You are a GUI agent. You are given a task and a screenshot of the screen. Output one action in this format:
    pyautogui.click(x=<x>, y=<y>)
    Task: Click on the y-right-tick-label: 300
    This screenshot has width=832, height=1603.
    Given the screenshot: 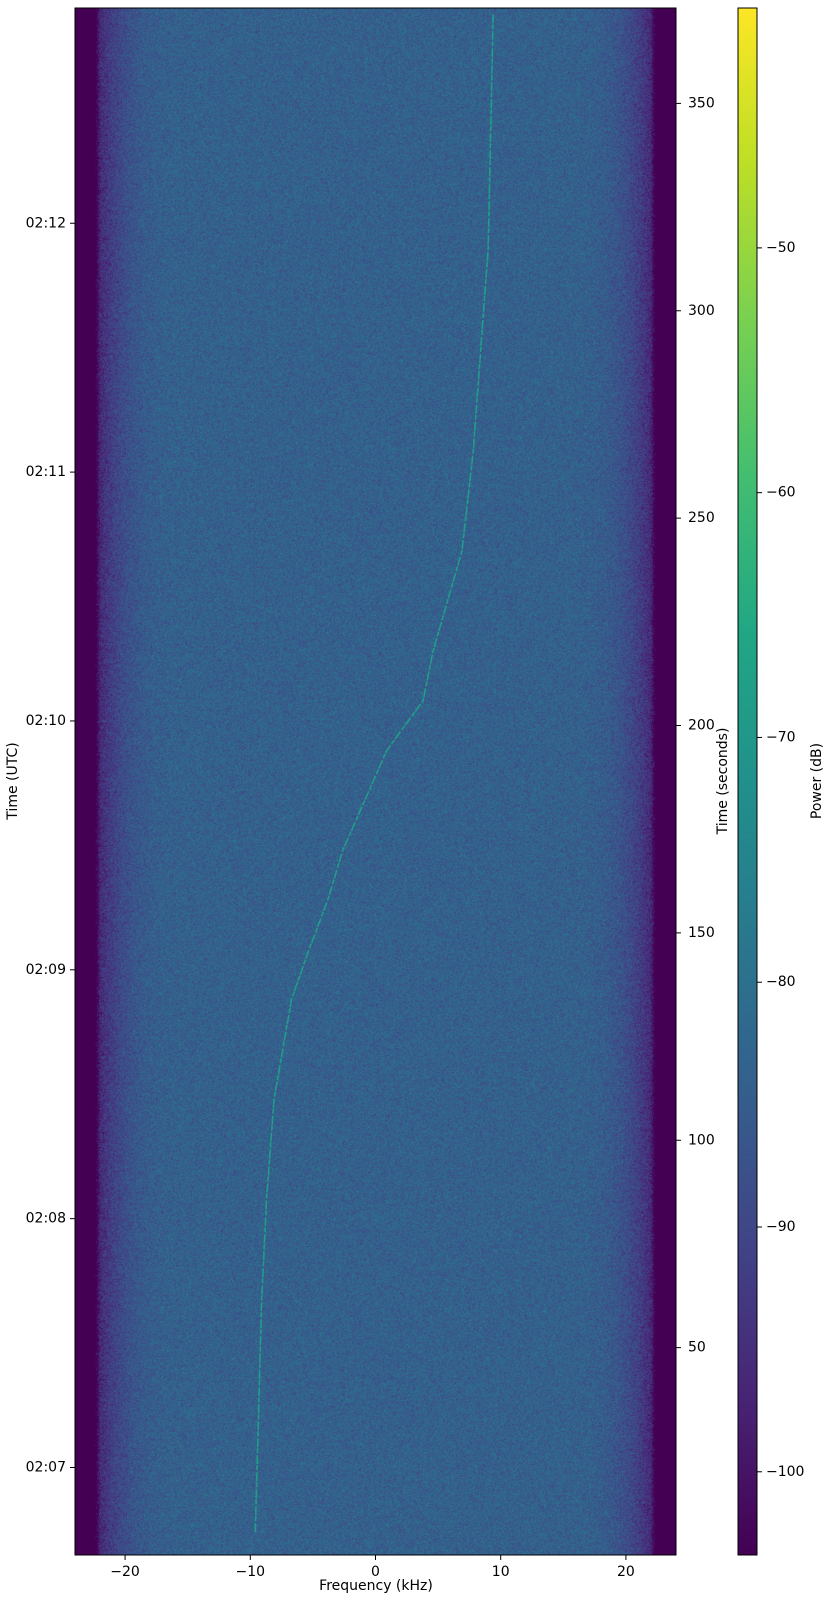 What is the action you would take?
    pyautogui.click(x=701, y=311)
    